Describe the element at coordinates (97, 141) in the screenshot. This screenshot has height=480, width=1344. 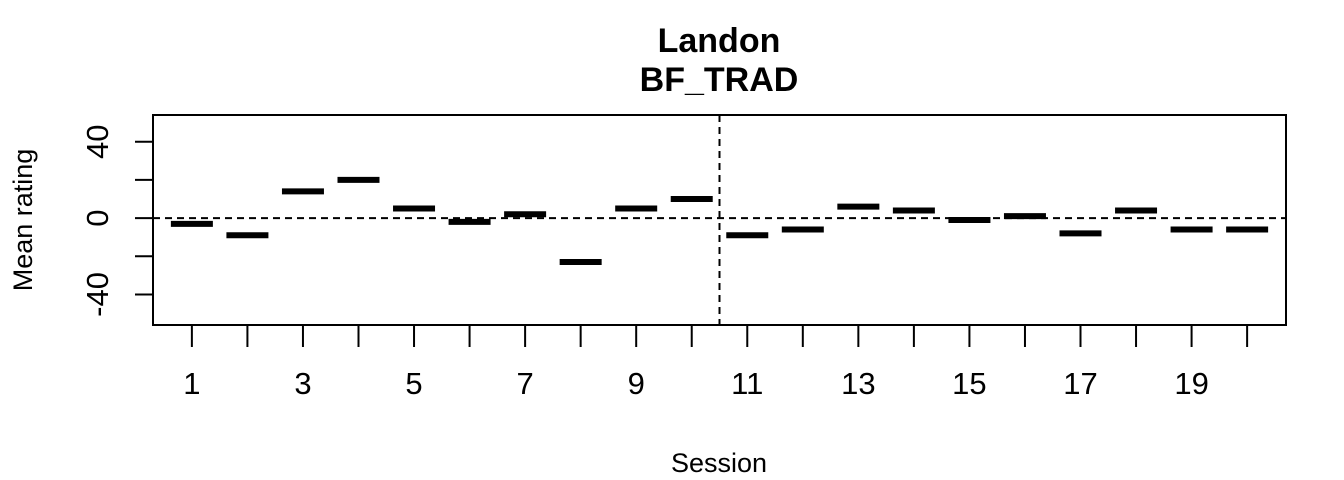
I see `y-tick-label: 40` at that location.